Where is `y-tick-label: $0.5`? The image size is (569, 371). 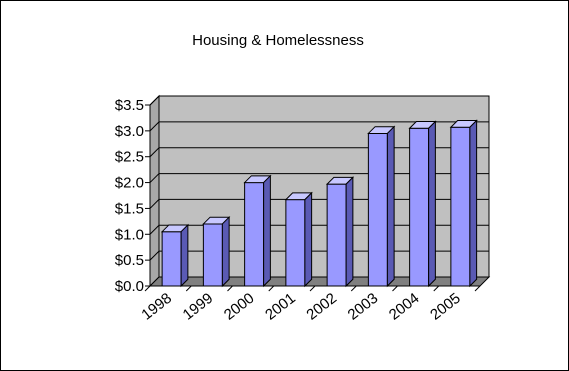 y-tick-label: $0.5 is located at coordinates (129, 260).